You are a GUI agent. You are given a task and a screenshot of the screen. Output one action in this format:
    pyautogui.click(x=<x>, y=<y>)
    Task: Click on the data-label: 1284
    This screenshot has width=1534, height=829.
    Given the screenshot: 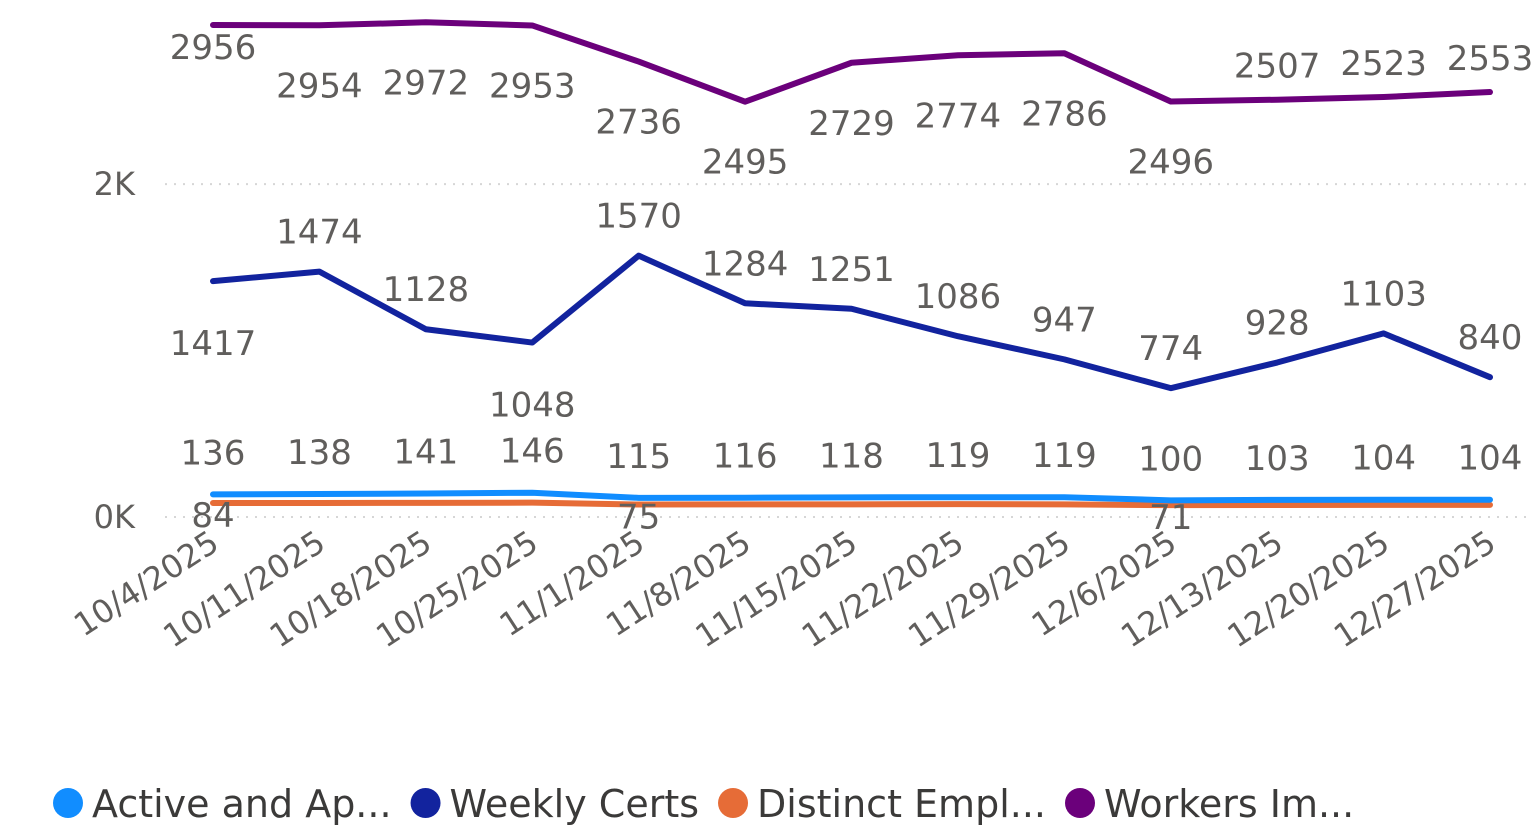 What is the action you would take?
    pyautogui.click(x=745, y=264)
    